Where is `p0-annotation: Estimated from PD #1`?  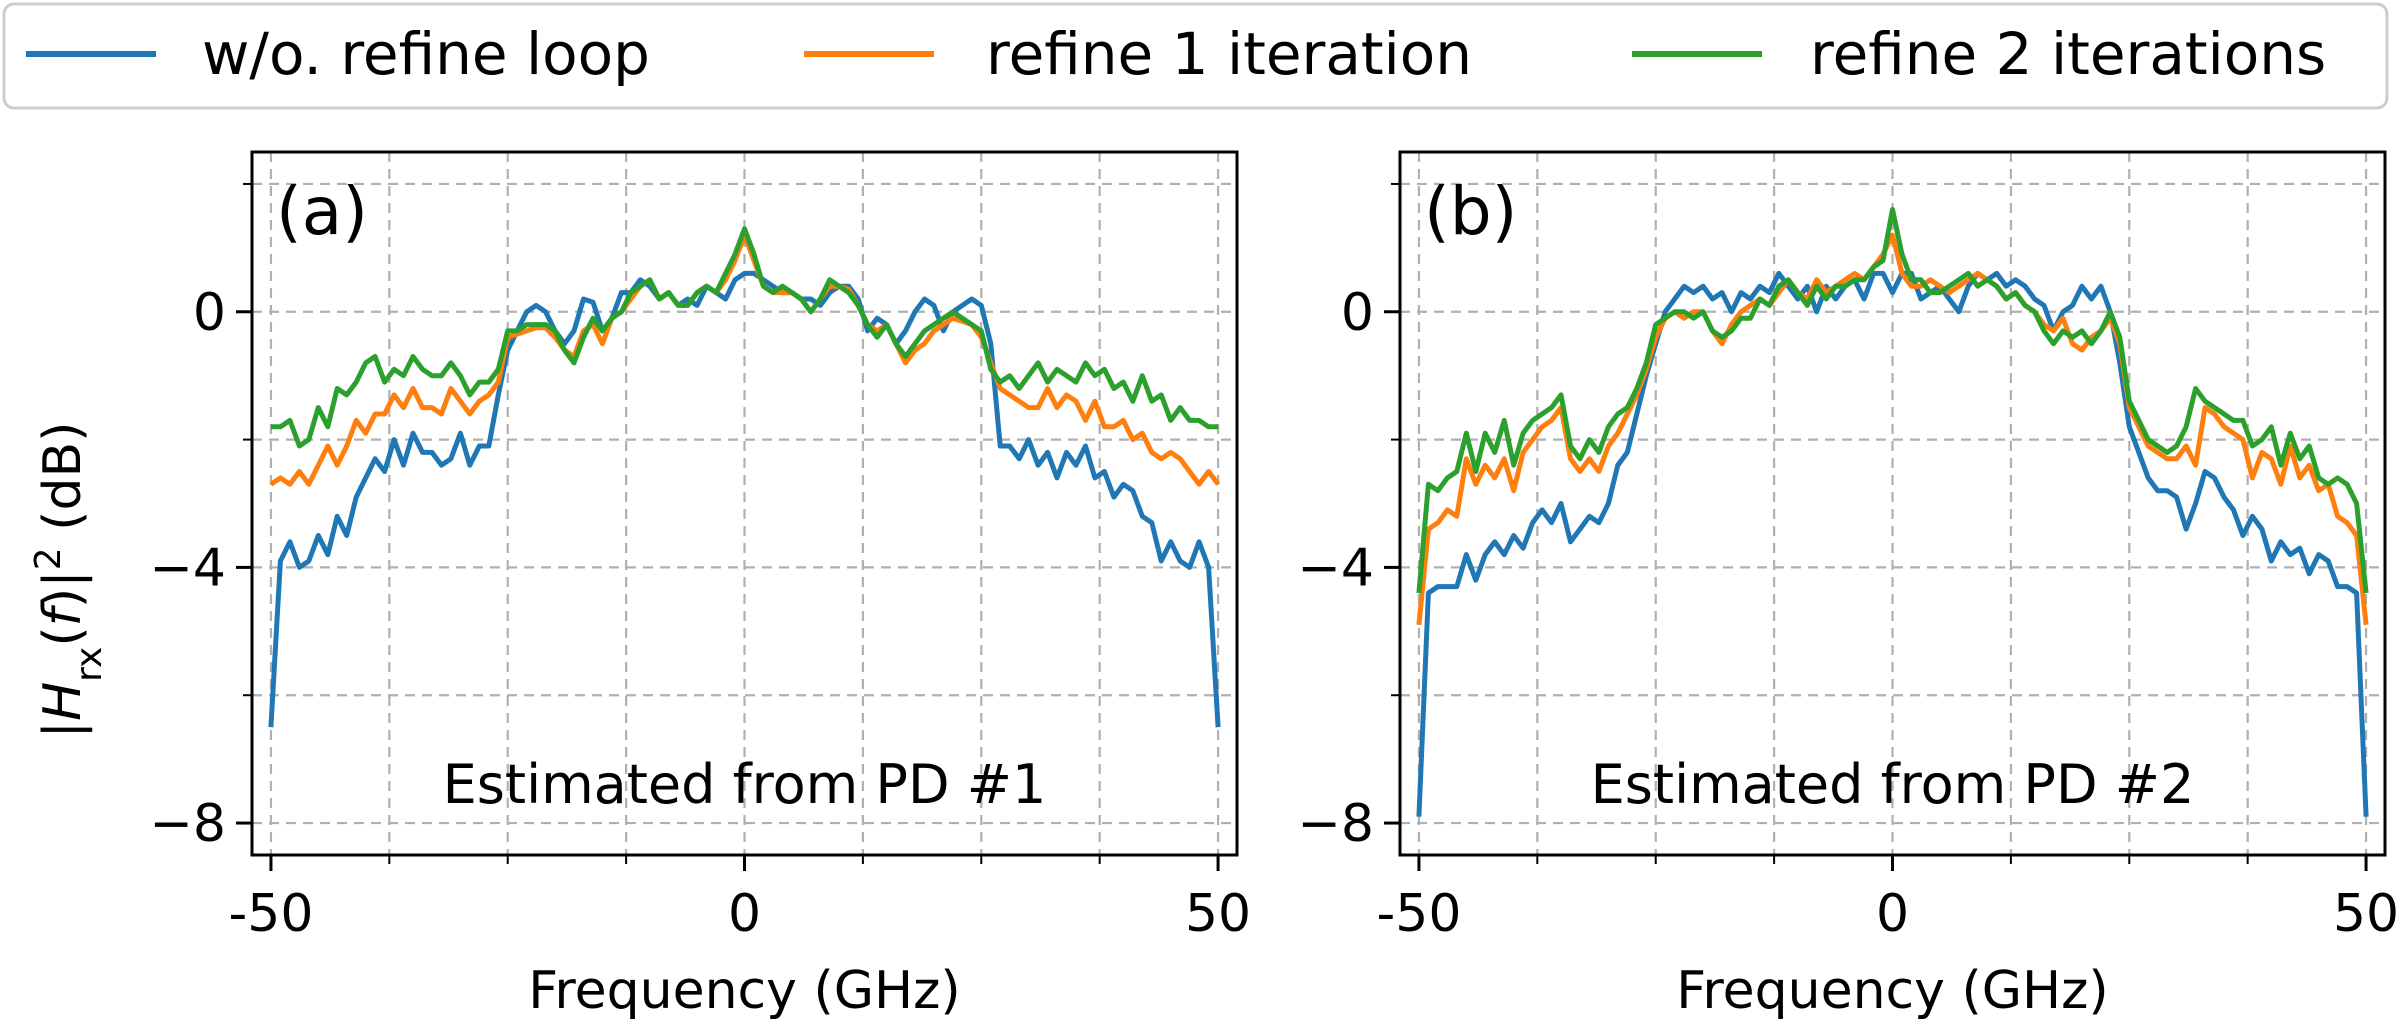
p0-annotation: Estimated from PD #1 is located at coordinates (745, 784).